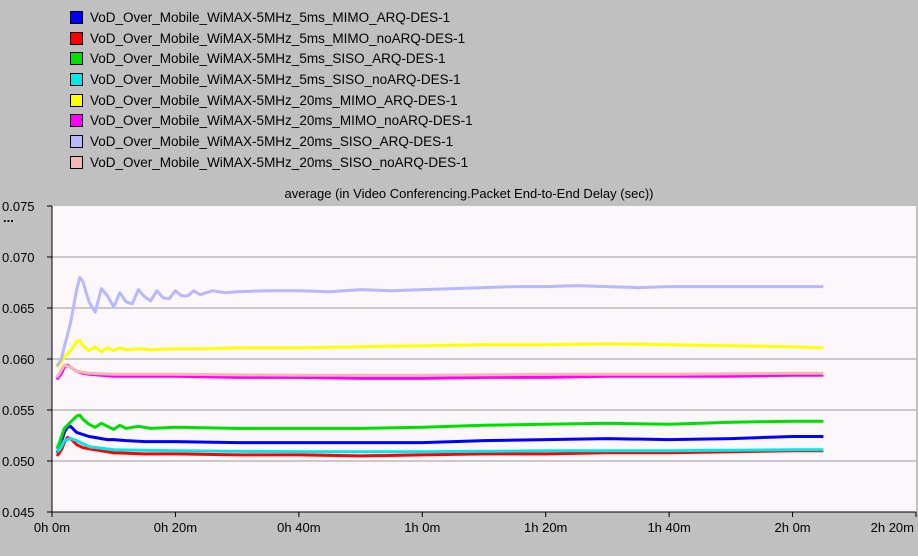 This screenshot has height=556, width=918. I want to click on x-tick-label: 0h 20m, so click(175, 527).